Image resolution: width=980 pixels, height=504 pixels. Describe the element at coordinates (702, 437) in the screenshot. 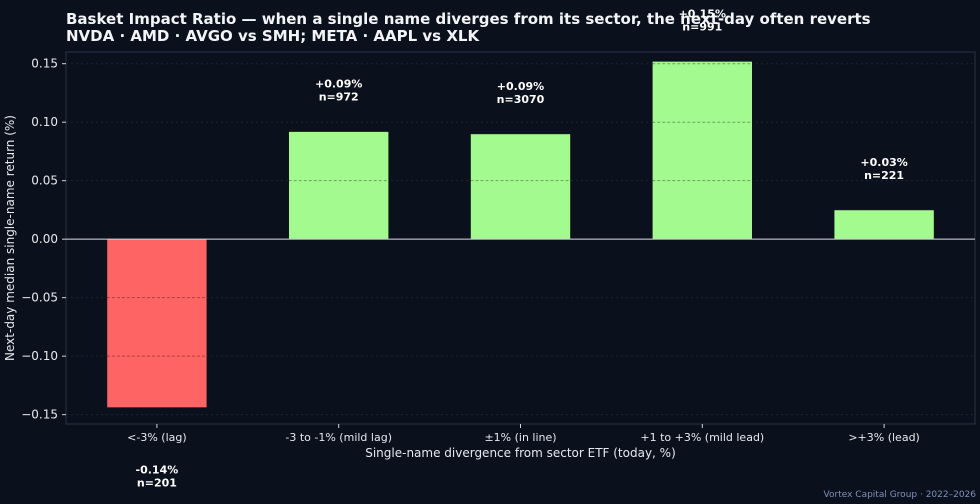

I see `x-tick-label: +1 to +3% (mild lead)` at that location.